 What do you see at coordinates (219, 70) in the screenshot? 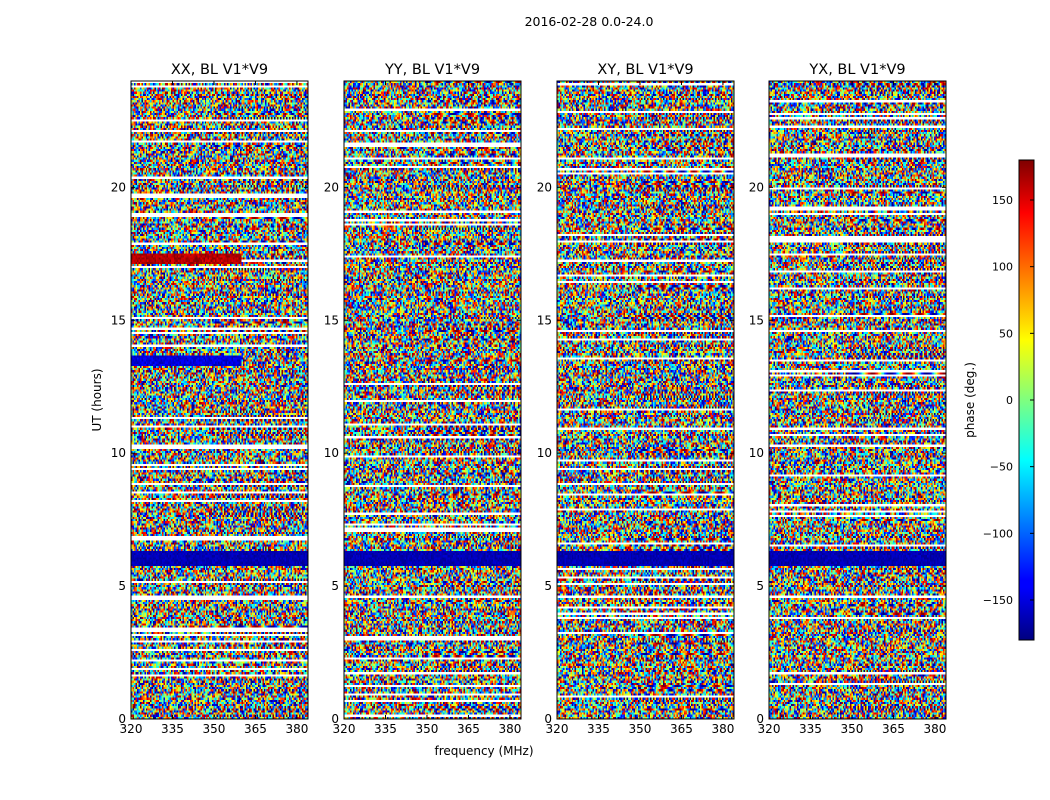
I see `panel-title: XX, BL V1*V9` at bounding box center [219, 70].